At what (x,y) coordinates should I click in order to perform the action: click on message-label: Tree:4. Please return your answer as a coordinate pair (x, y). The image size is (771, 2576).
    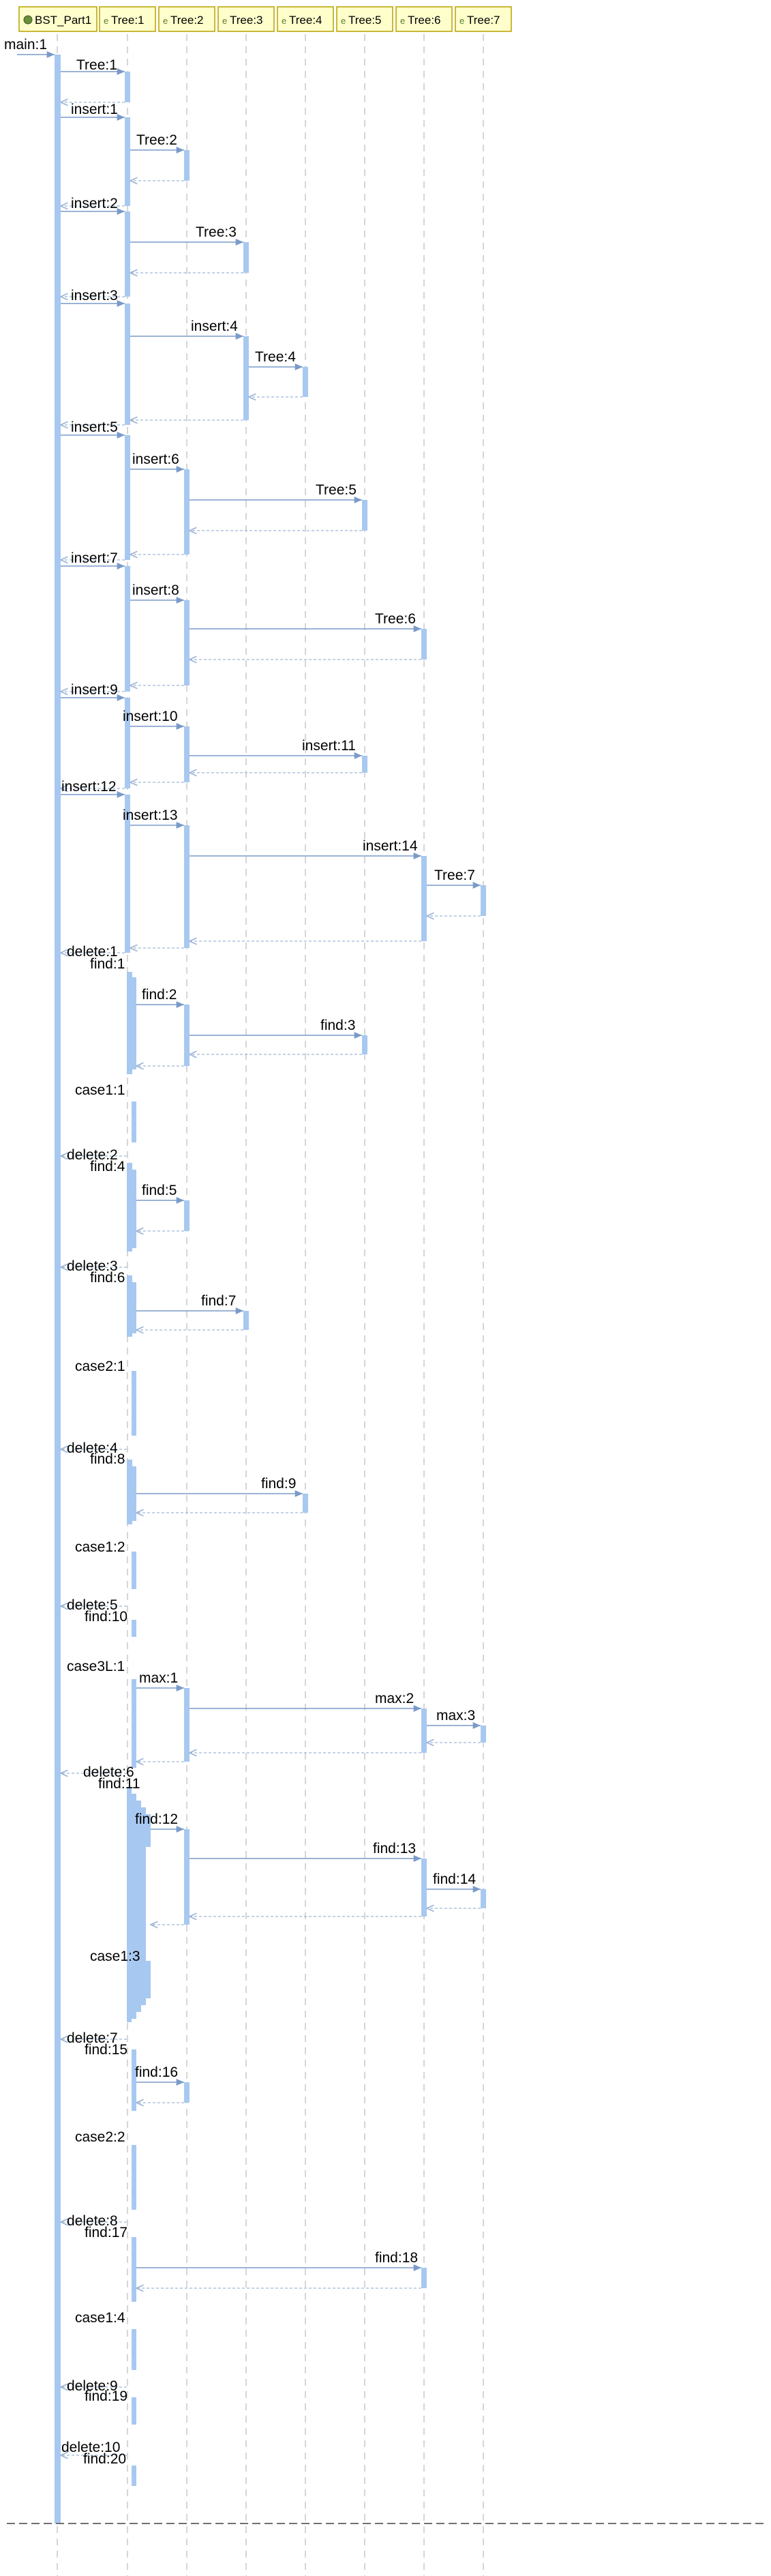
    Looking at the image, I should click on (275, 357).